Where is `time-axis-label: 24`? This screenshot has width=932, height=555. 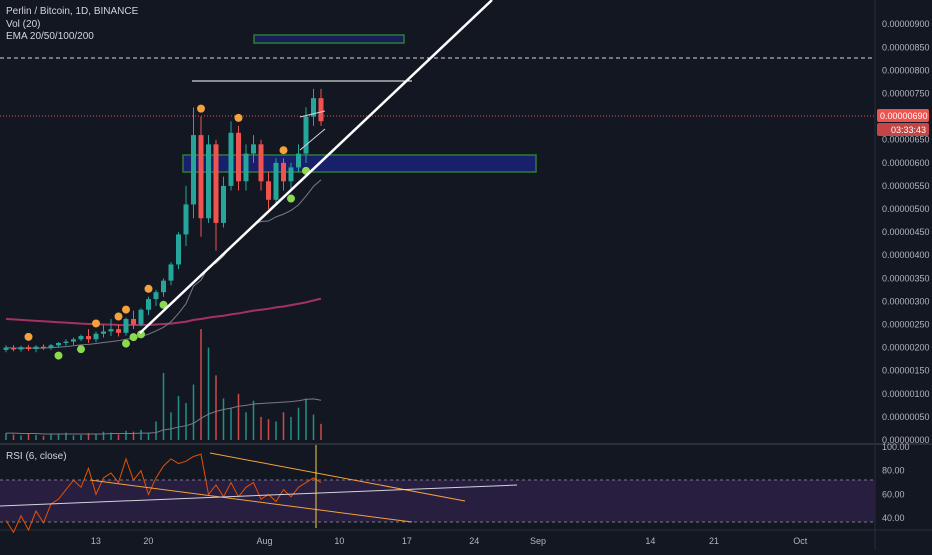
time-axis-label: 24 is located at coordinates (474, 541).